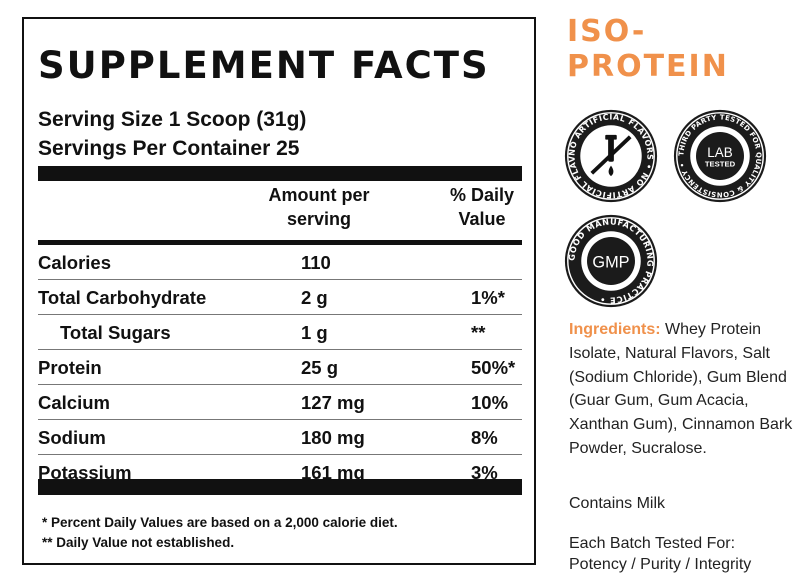 The image size is (800, 587). I want to click on nutrient-dv: 50%*, so click(493, 367).